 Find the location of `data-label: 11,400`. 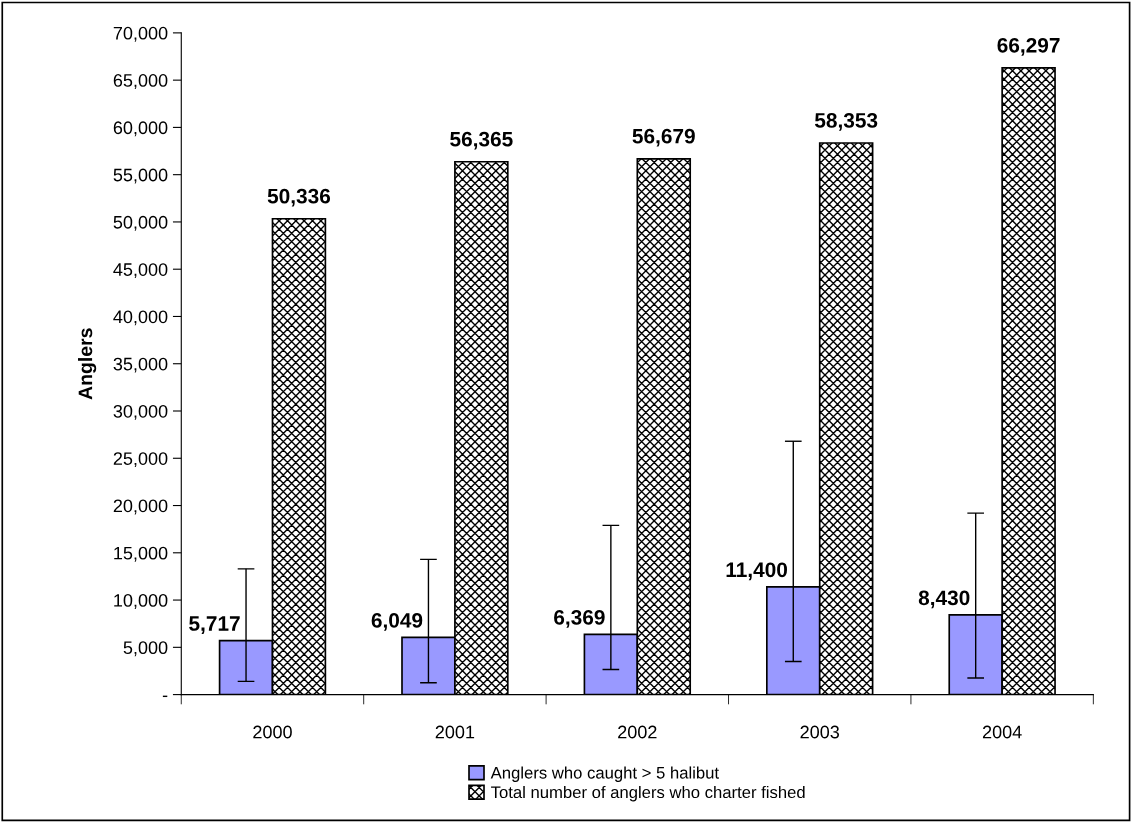

data-label: 11,400 is located at coordinates (757, 571).